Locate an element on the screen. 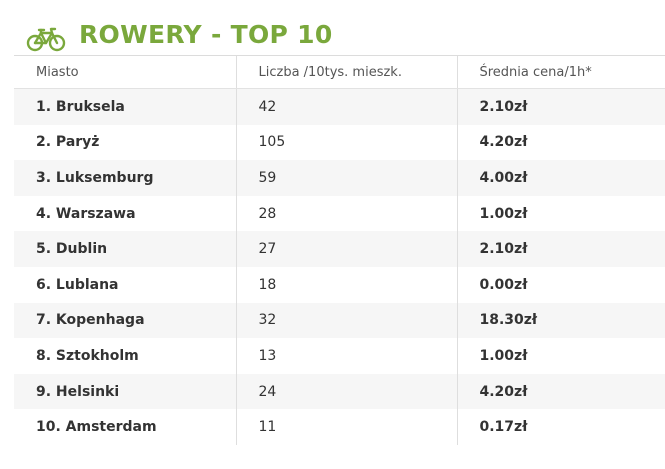  city-cell: 5. Dublin is located at coordinates (125, 249).